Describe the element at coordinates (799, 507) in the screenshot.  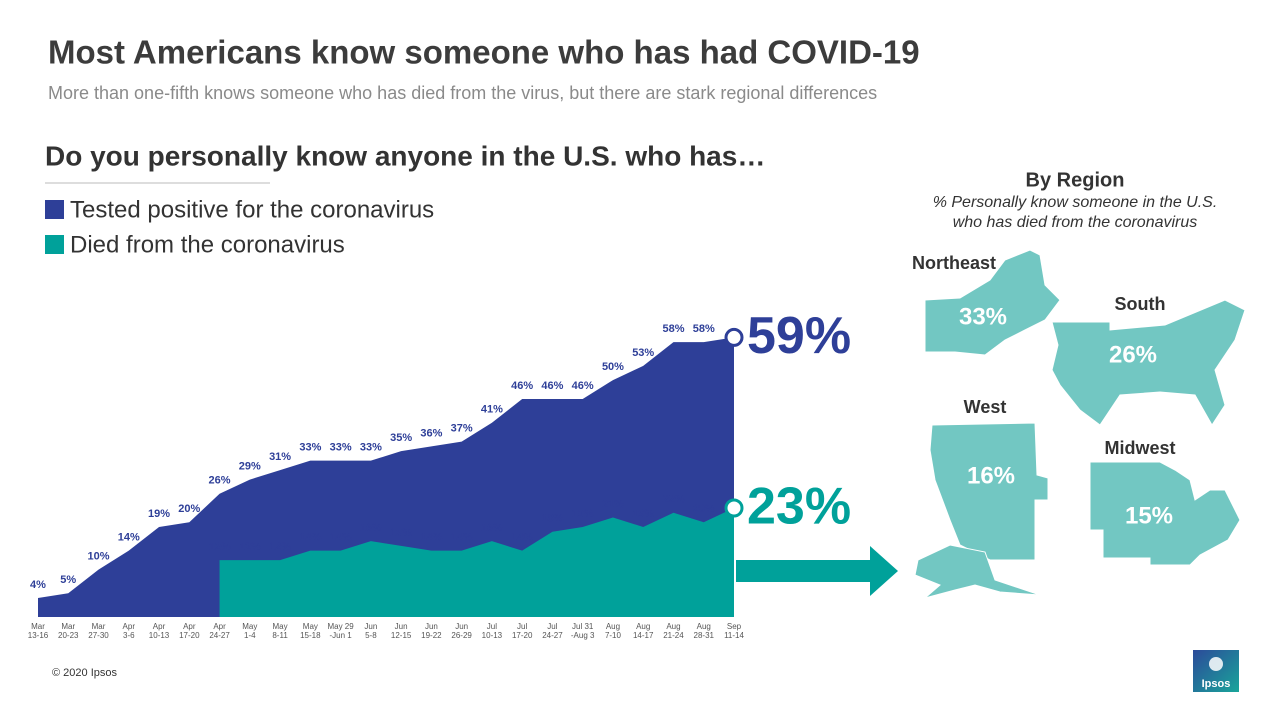
I see `end-label: 23%` at that location.